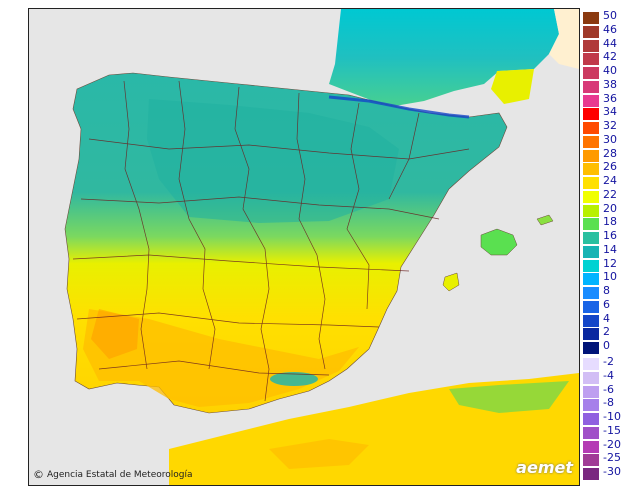 The image size is (630, 500). I want to click on legend-item: 30, so click(606, 140).